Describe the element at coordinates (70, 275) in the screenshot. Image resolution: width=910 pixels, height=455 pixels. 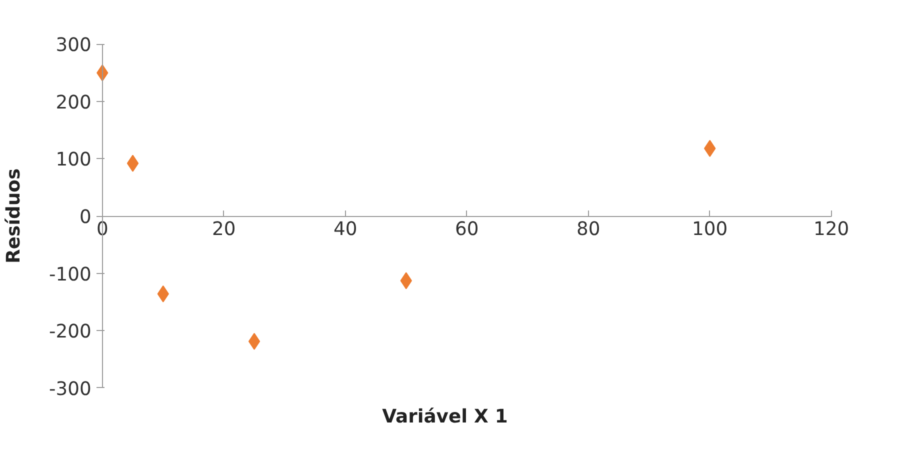
I see `y-tick-label: -100` at that location.